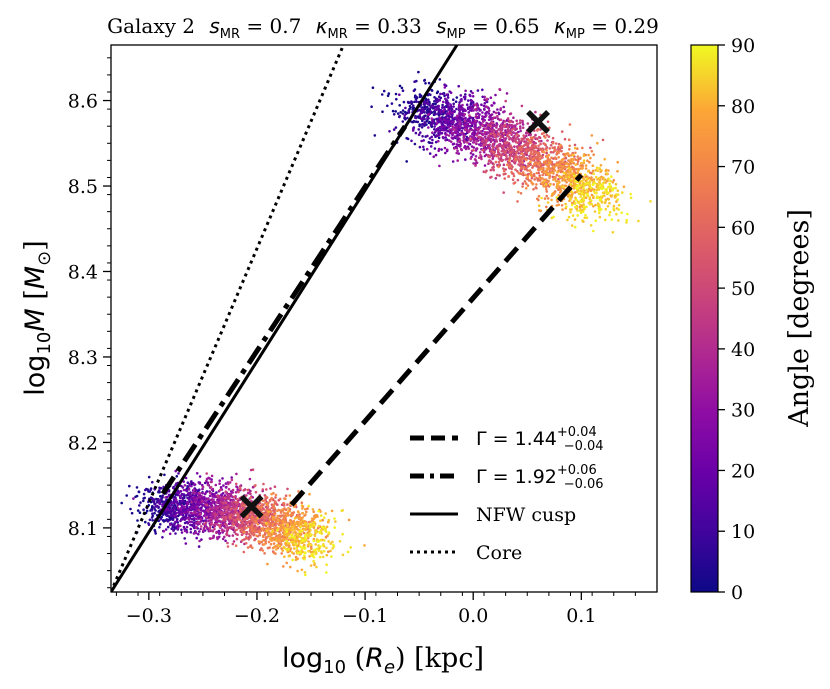  Describe the element at coordinates (466, 553) in the screenshot. I see `legend-entry-dotted: Core` at that location.